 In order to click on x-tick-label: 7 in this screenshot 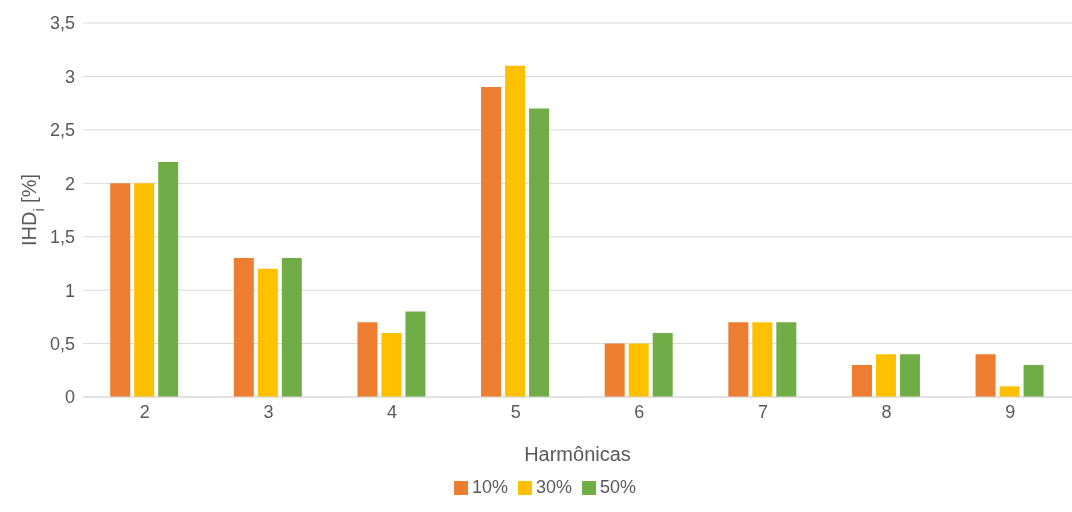, I will do `click(762, 411)`.